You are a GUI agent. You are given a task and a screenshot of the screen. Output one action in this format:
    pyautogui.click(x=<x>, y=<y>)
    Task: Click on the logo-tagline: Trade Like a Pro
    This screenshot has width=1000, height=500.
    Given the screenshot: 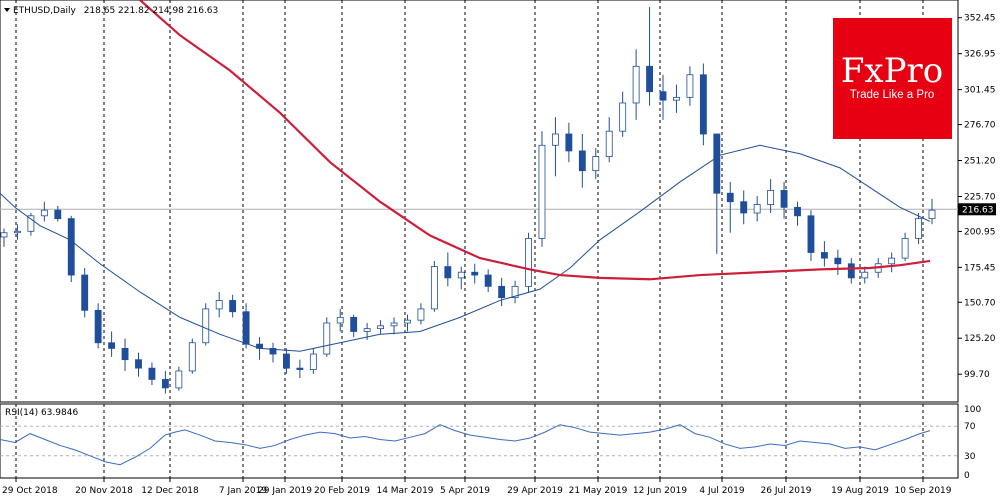 What is the action you would take?
    pyautogui.click(x=892, y=95)
    